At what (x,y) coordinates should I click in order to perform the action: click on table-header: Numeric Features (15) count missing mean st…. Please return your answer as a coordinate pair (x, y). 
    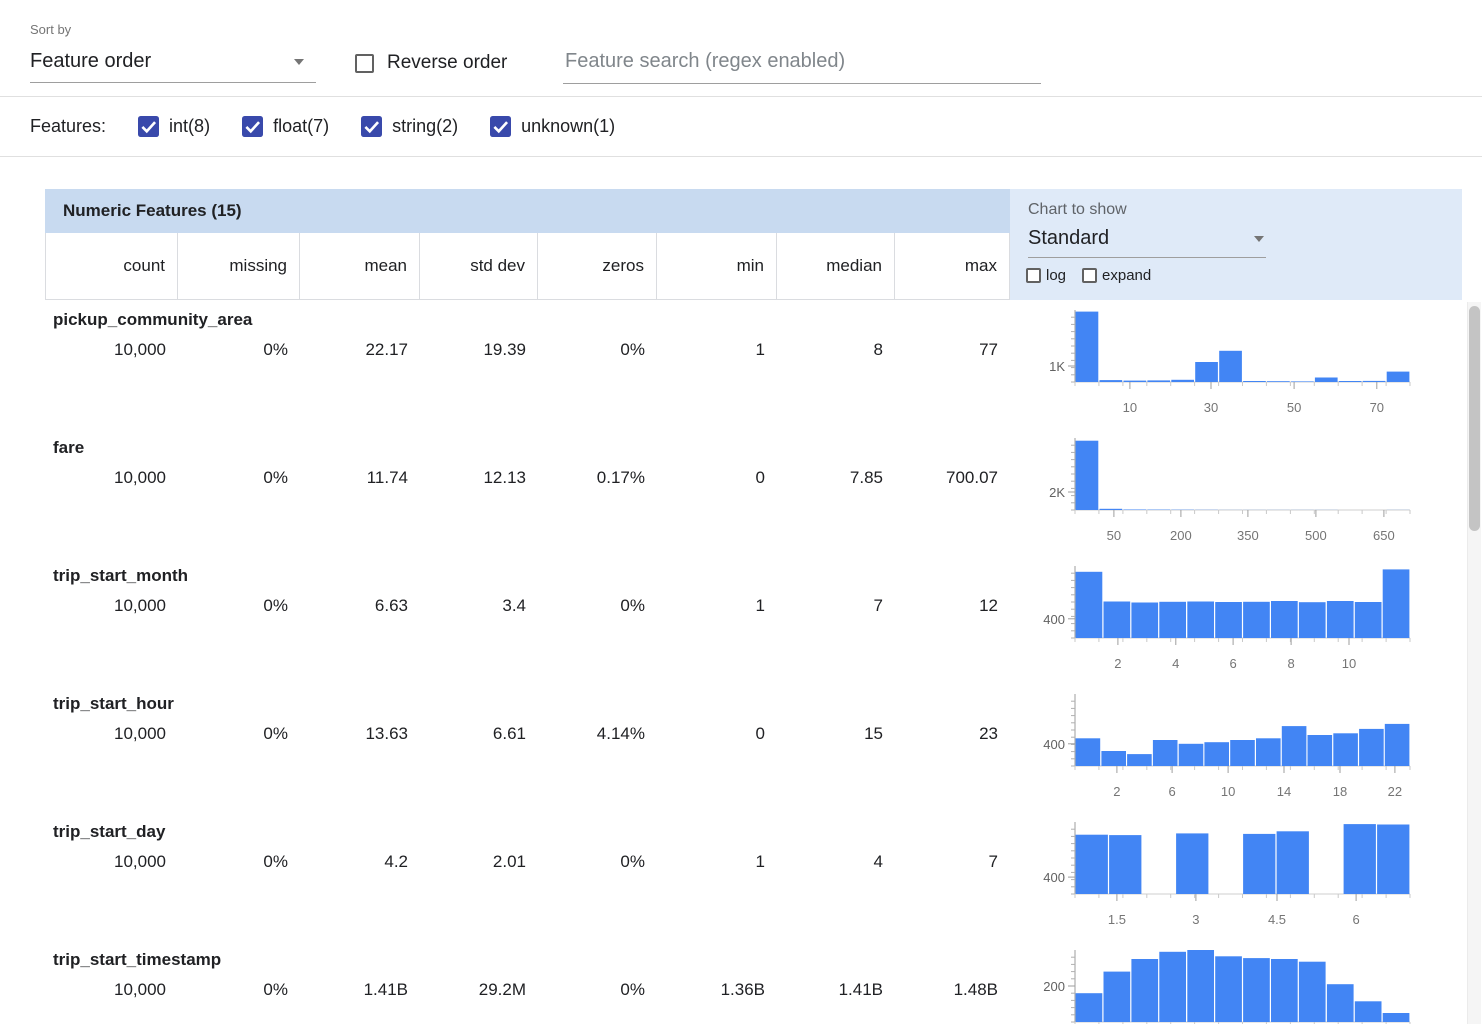
    Looking at the image, I should click on (753, 244).